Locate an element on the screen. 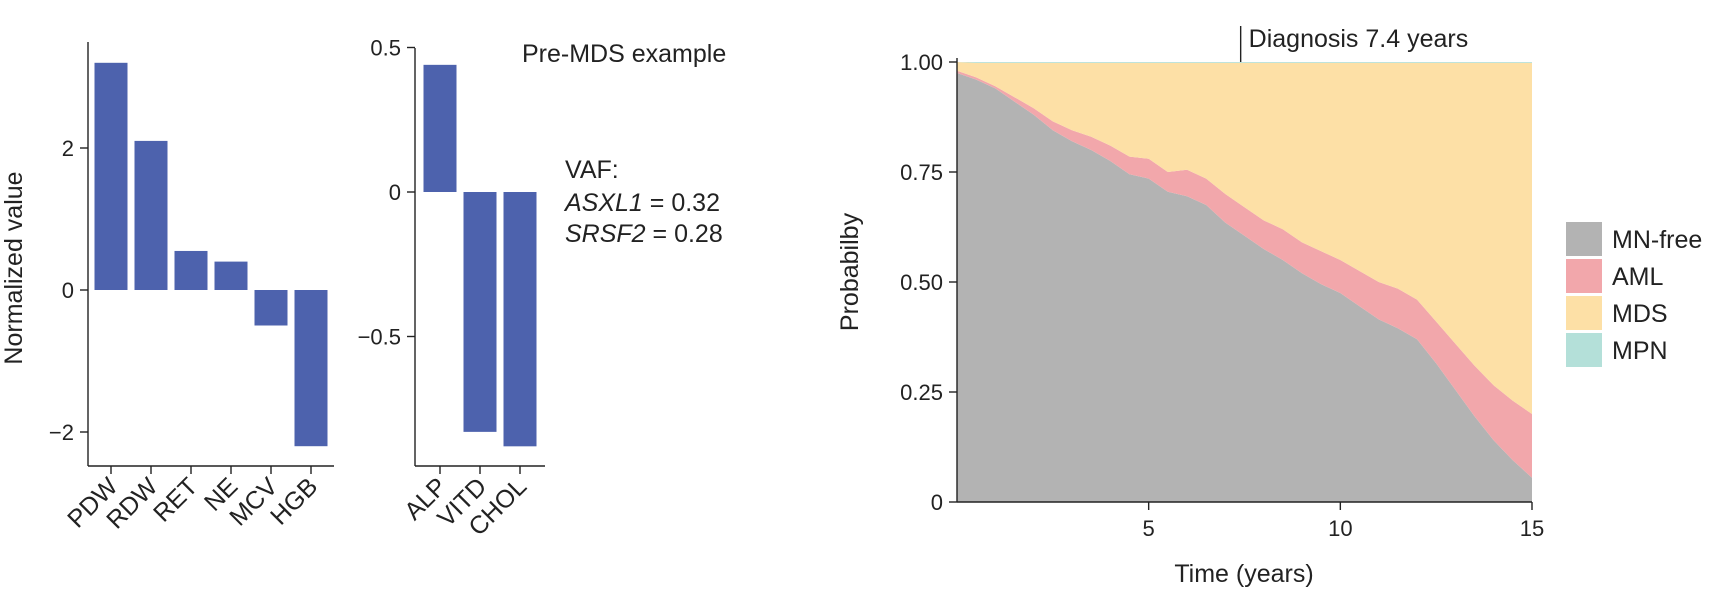 This screenshot has height=589, width=1712. bar-mcv is located at coordinates (271, 308).